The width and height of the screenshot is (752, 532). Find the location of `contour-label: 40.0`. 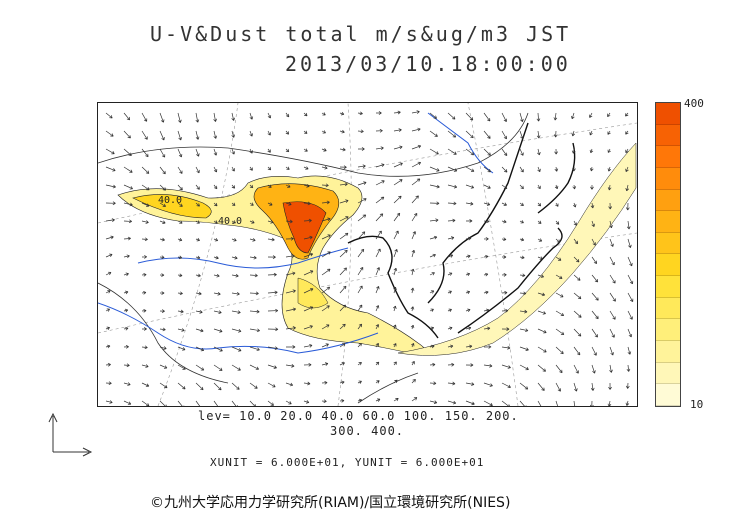

contour-label: 40.0 is located at coordinates (230, 221).